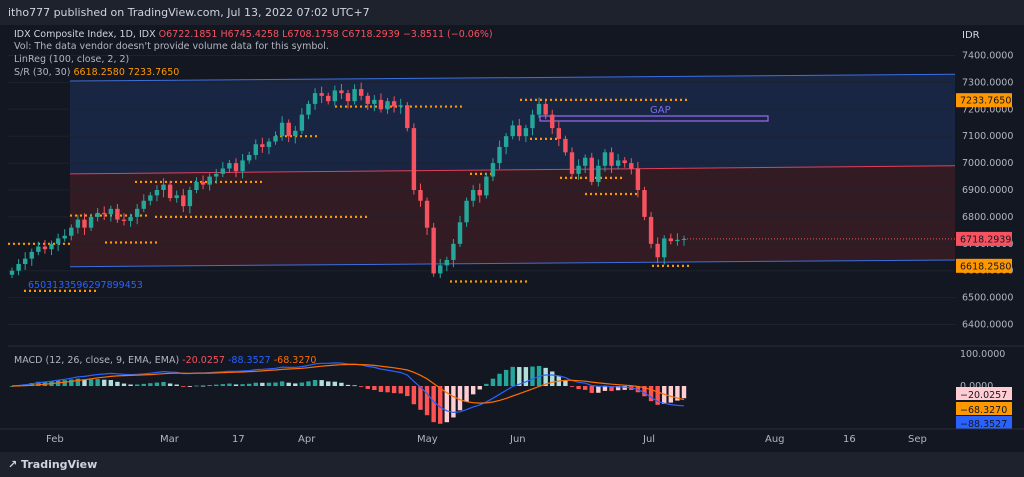 The width and height of the screenshot is (1024, 477). What do you see at coordinates (987, 55) in the screenshot?
I see `y-tick-label: 7400.0000` at bounding box center [987, 55].